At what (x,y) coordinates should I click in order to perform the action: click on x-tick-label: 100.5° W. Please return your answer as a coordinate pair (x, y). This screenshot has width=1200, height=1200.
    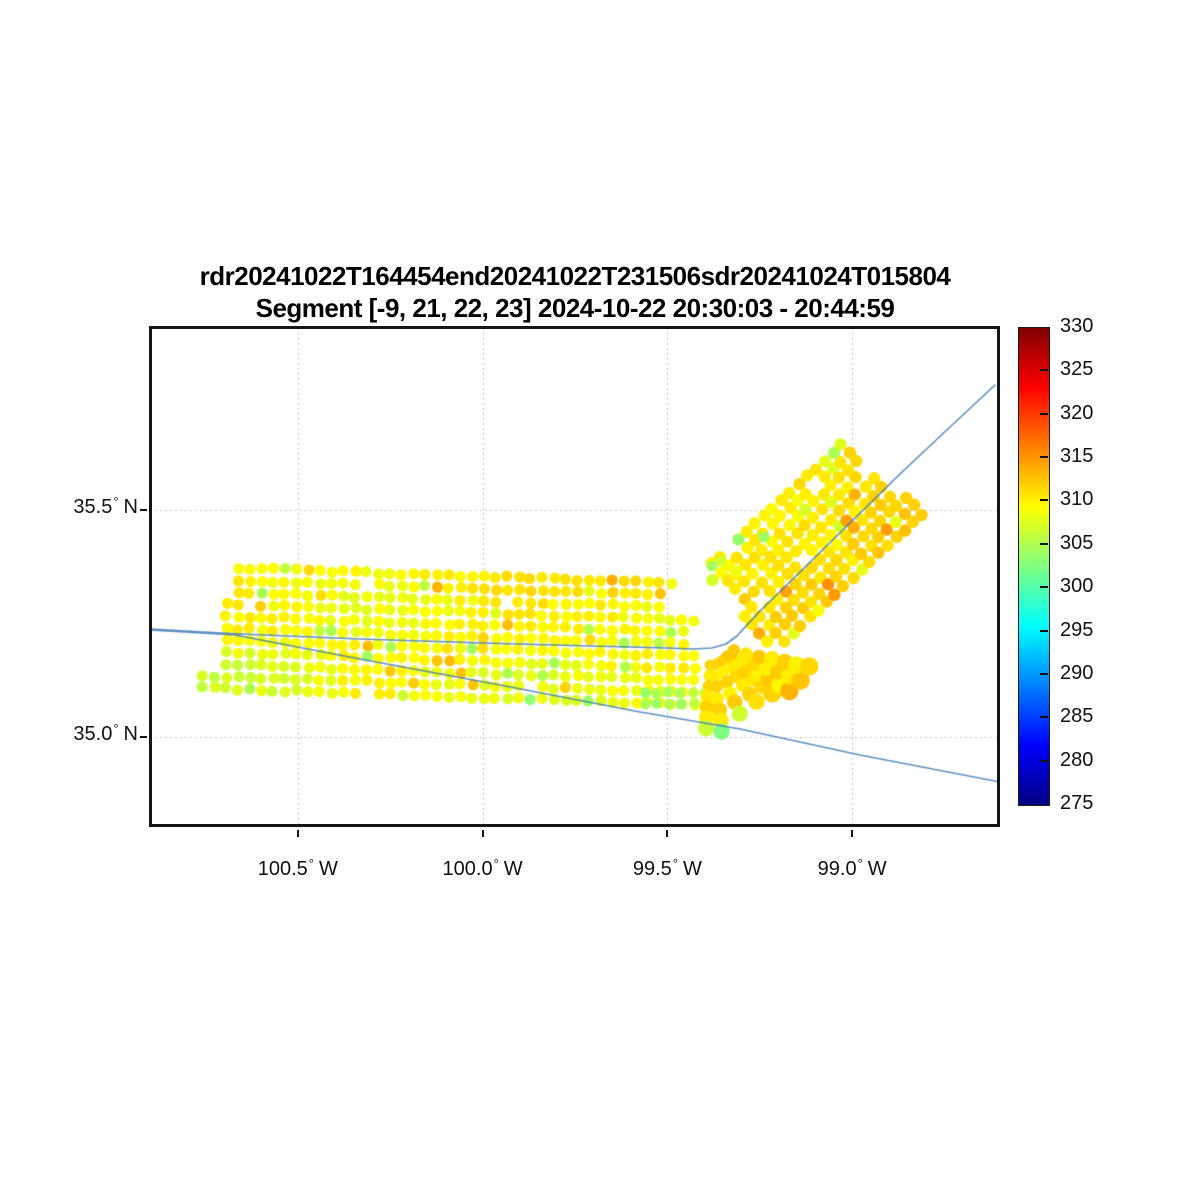
    Looking at the image, I should click on (297, 868).